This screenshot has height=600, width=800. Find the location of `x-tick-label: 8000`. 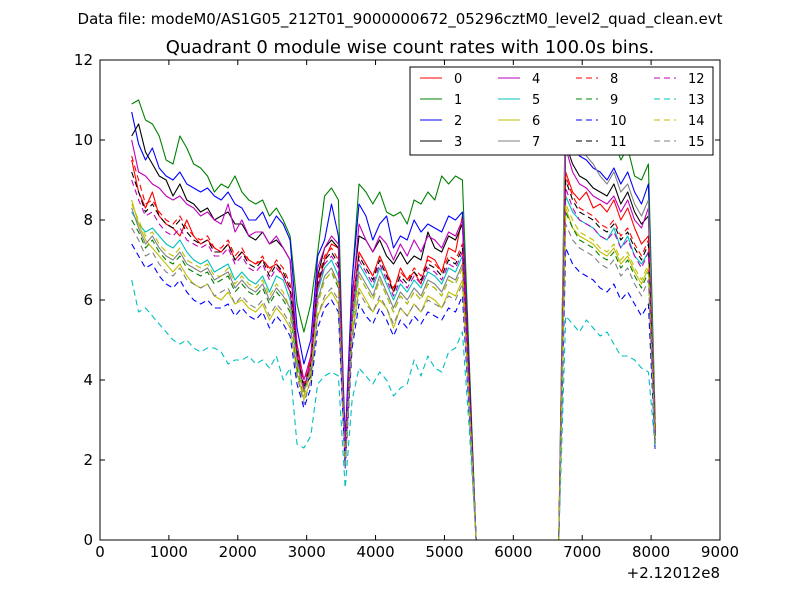

x-tick-label: 8000 is located at coordinates (651, 552).